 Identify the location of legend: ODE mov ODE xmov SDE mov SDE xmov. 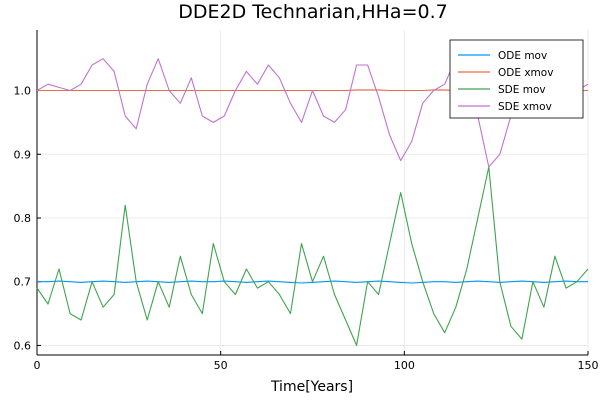
(516, 79).